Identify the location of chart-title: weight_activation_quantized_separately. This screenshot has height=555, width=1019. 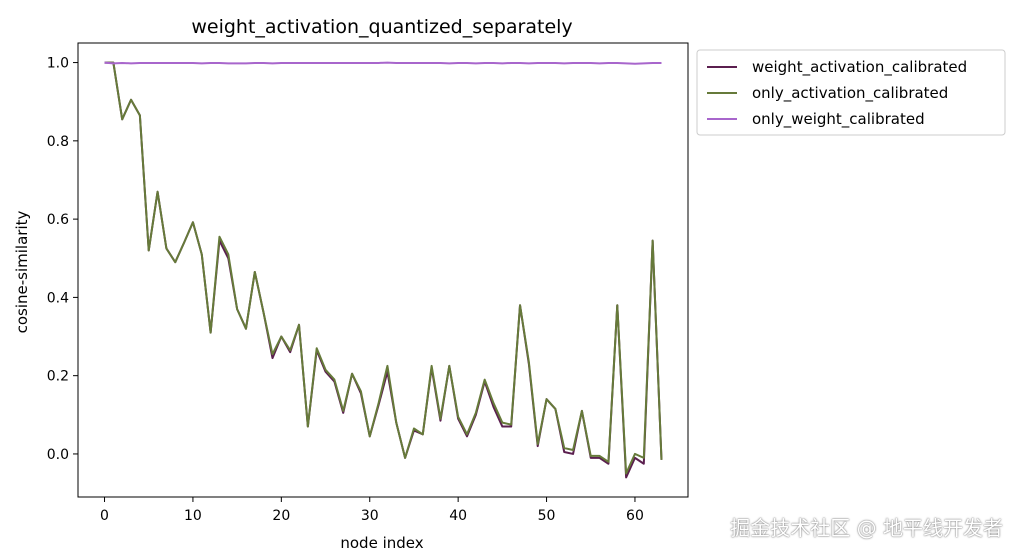
(381, 27).